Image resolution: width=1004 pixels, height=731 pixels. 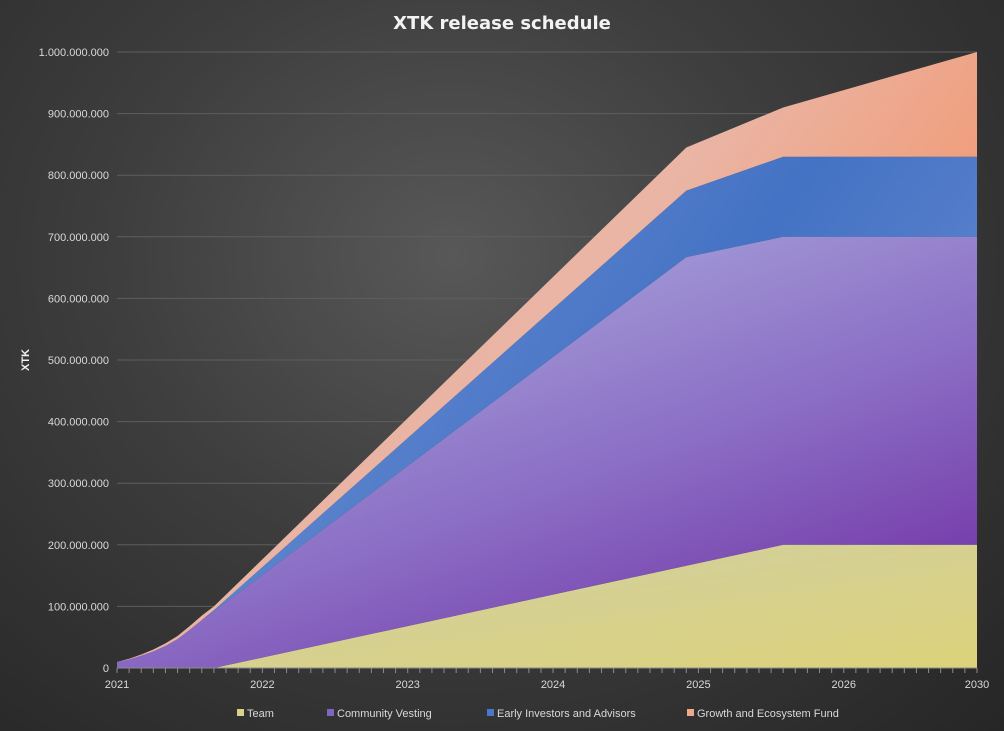 I want to click on chart-title: XTK release schedule, so click(x=502, y=23).